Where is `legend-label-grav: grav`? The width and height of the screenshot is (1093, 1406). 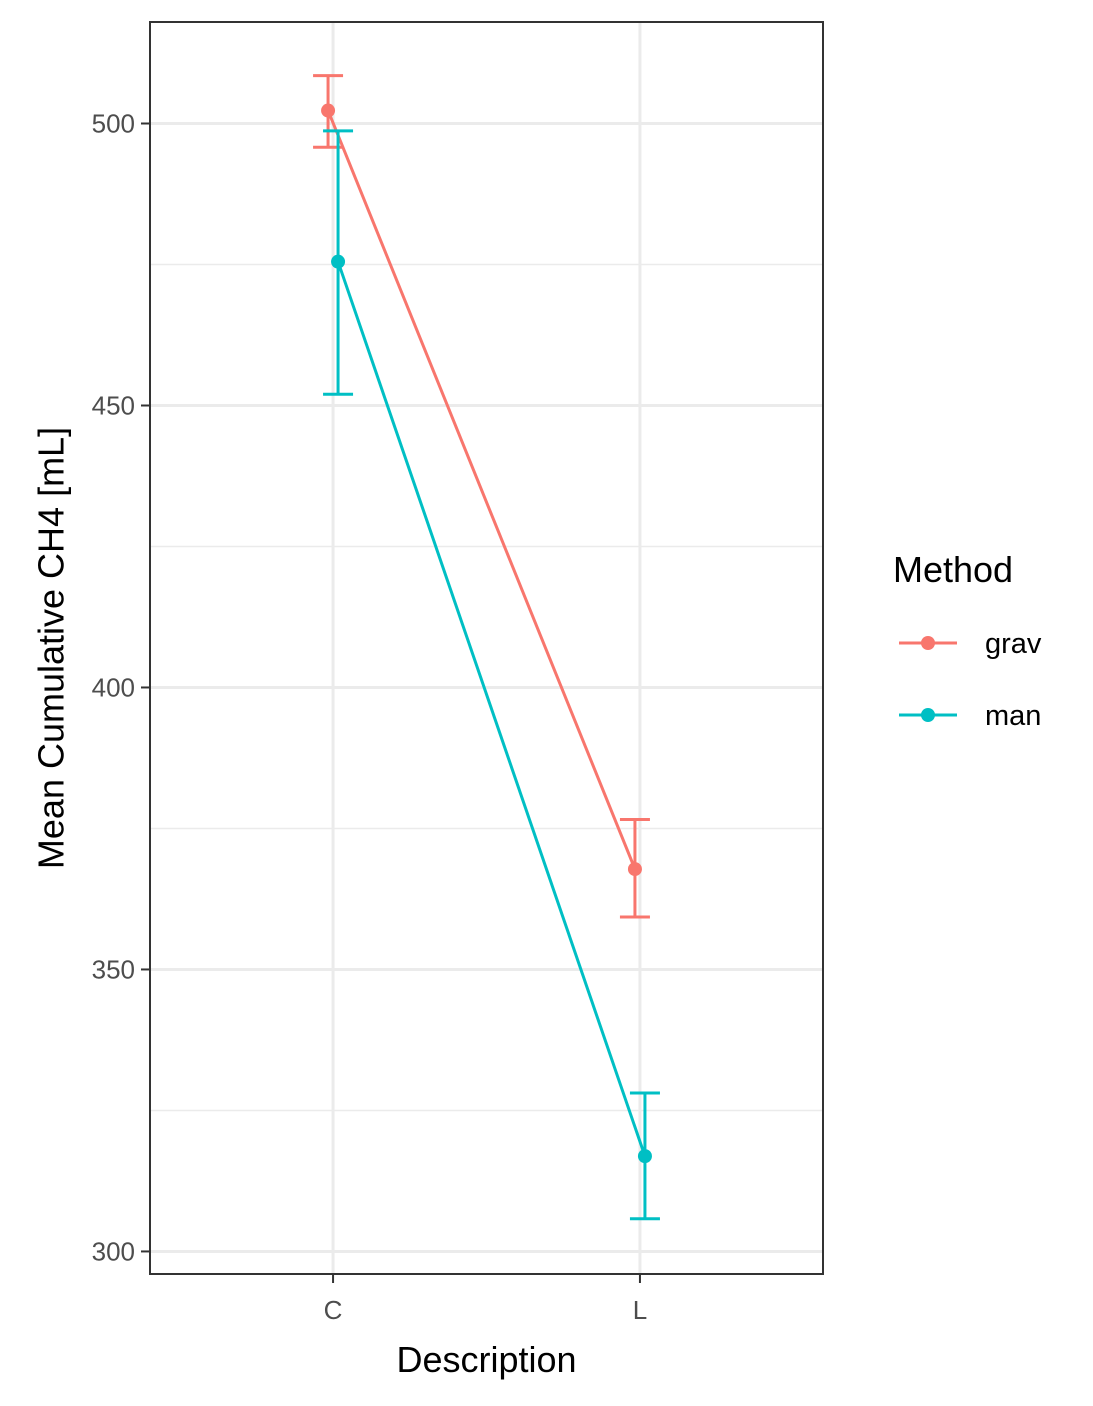
legend-label-grav: grav is located at coordinates (1013, 644).